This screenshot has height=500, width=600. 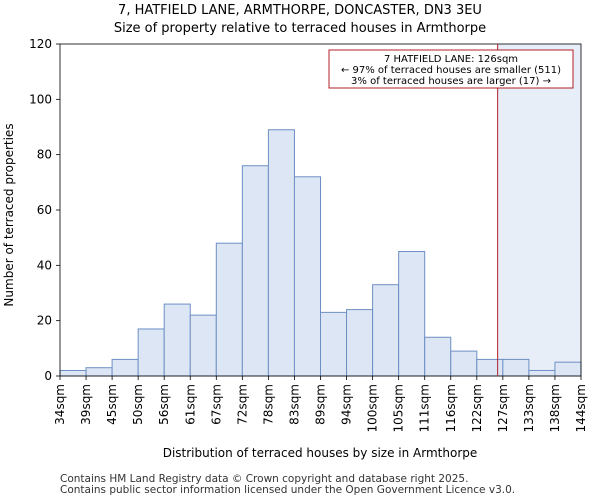 What do you see at coordinates (86, 404) in the screenshot?
I see `x-tick-label: 39sqm` at bounding box center [86, 404].